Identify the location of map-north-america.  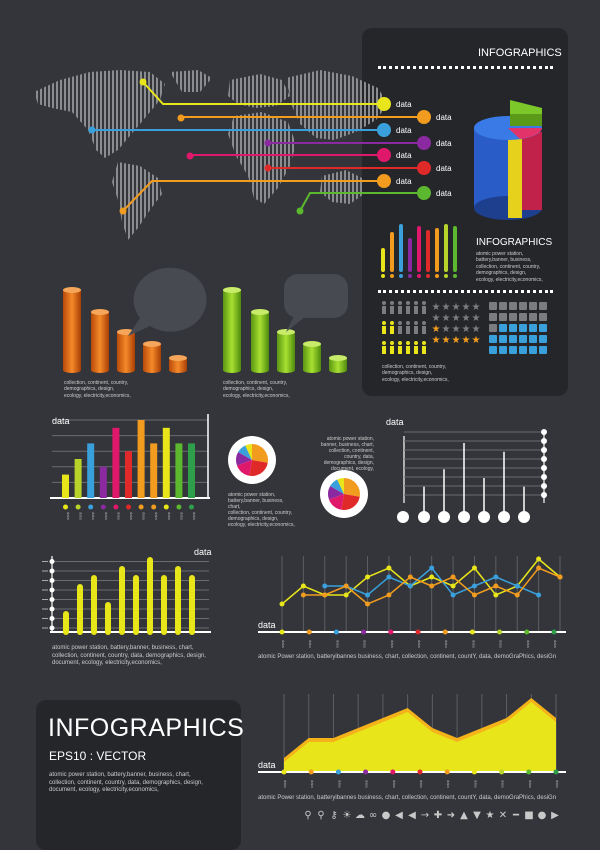
(99, 114).